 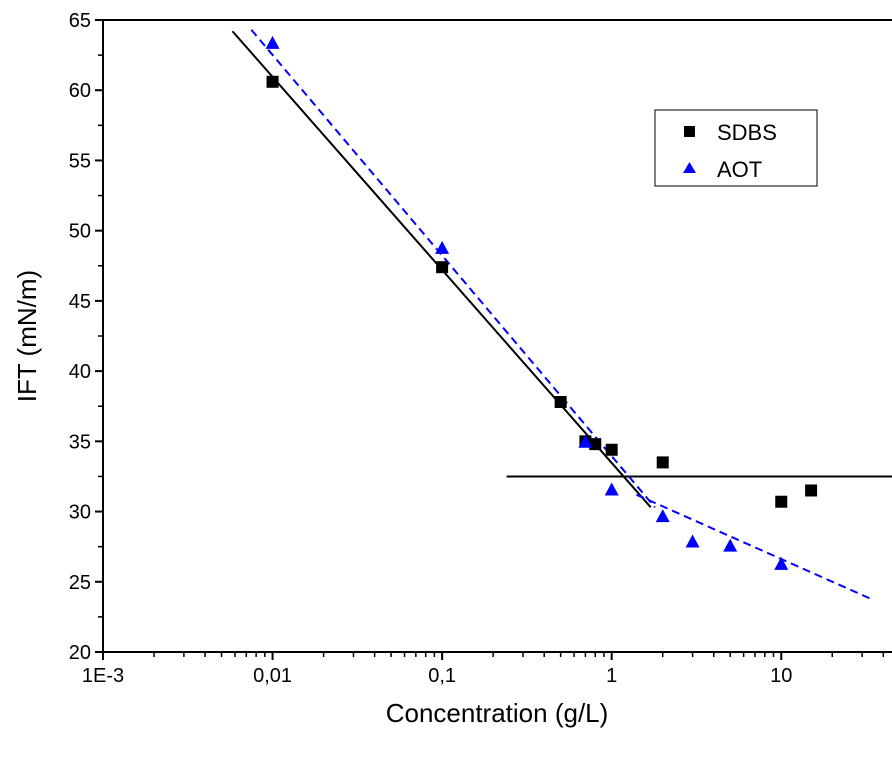 I want to click on y-axis-title: IFT (mN/m), so click(x=27, y=336).